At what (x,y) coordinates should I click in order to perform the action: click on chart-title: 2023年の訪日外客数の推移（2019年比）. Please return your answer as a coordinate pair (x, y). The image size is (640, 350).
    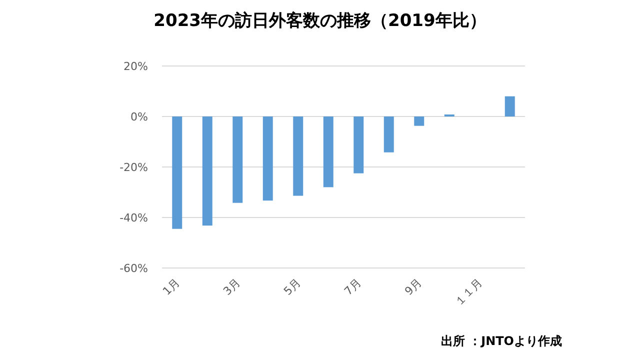
    Looking at the image, I should click on (320, 21).